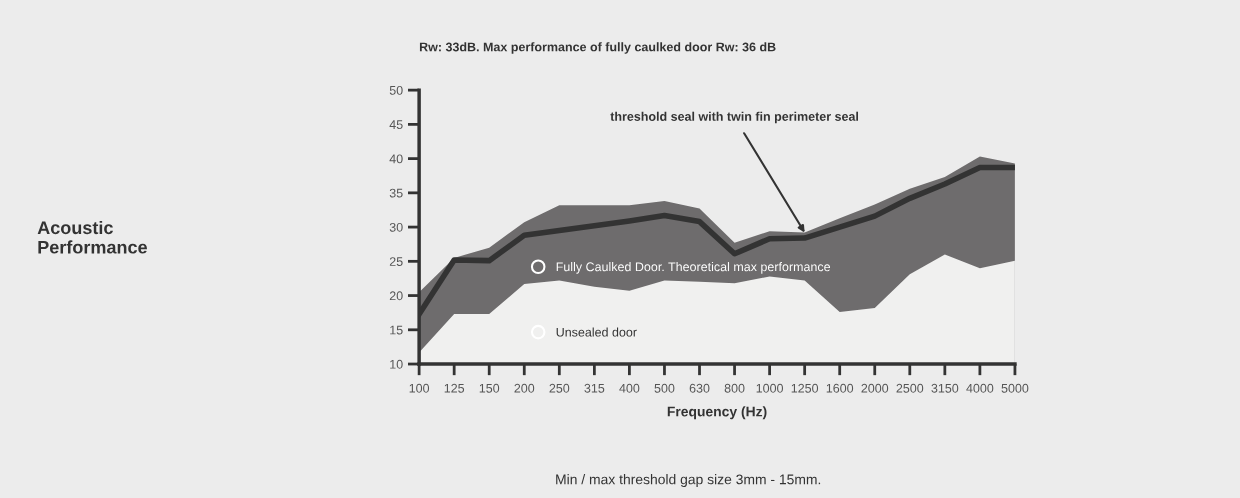 This screenshot has width=1240, height=498. What do you see at coordinates (396, 261) in the screenshot?
I see `y-tick-label: 25` at bounding box center [396, 261].